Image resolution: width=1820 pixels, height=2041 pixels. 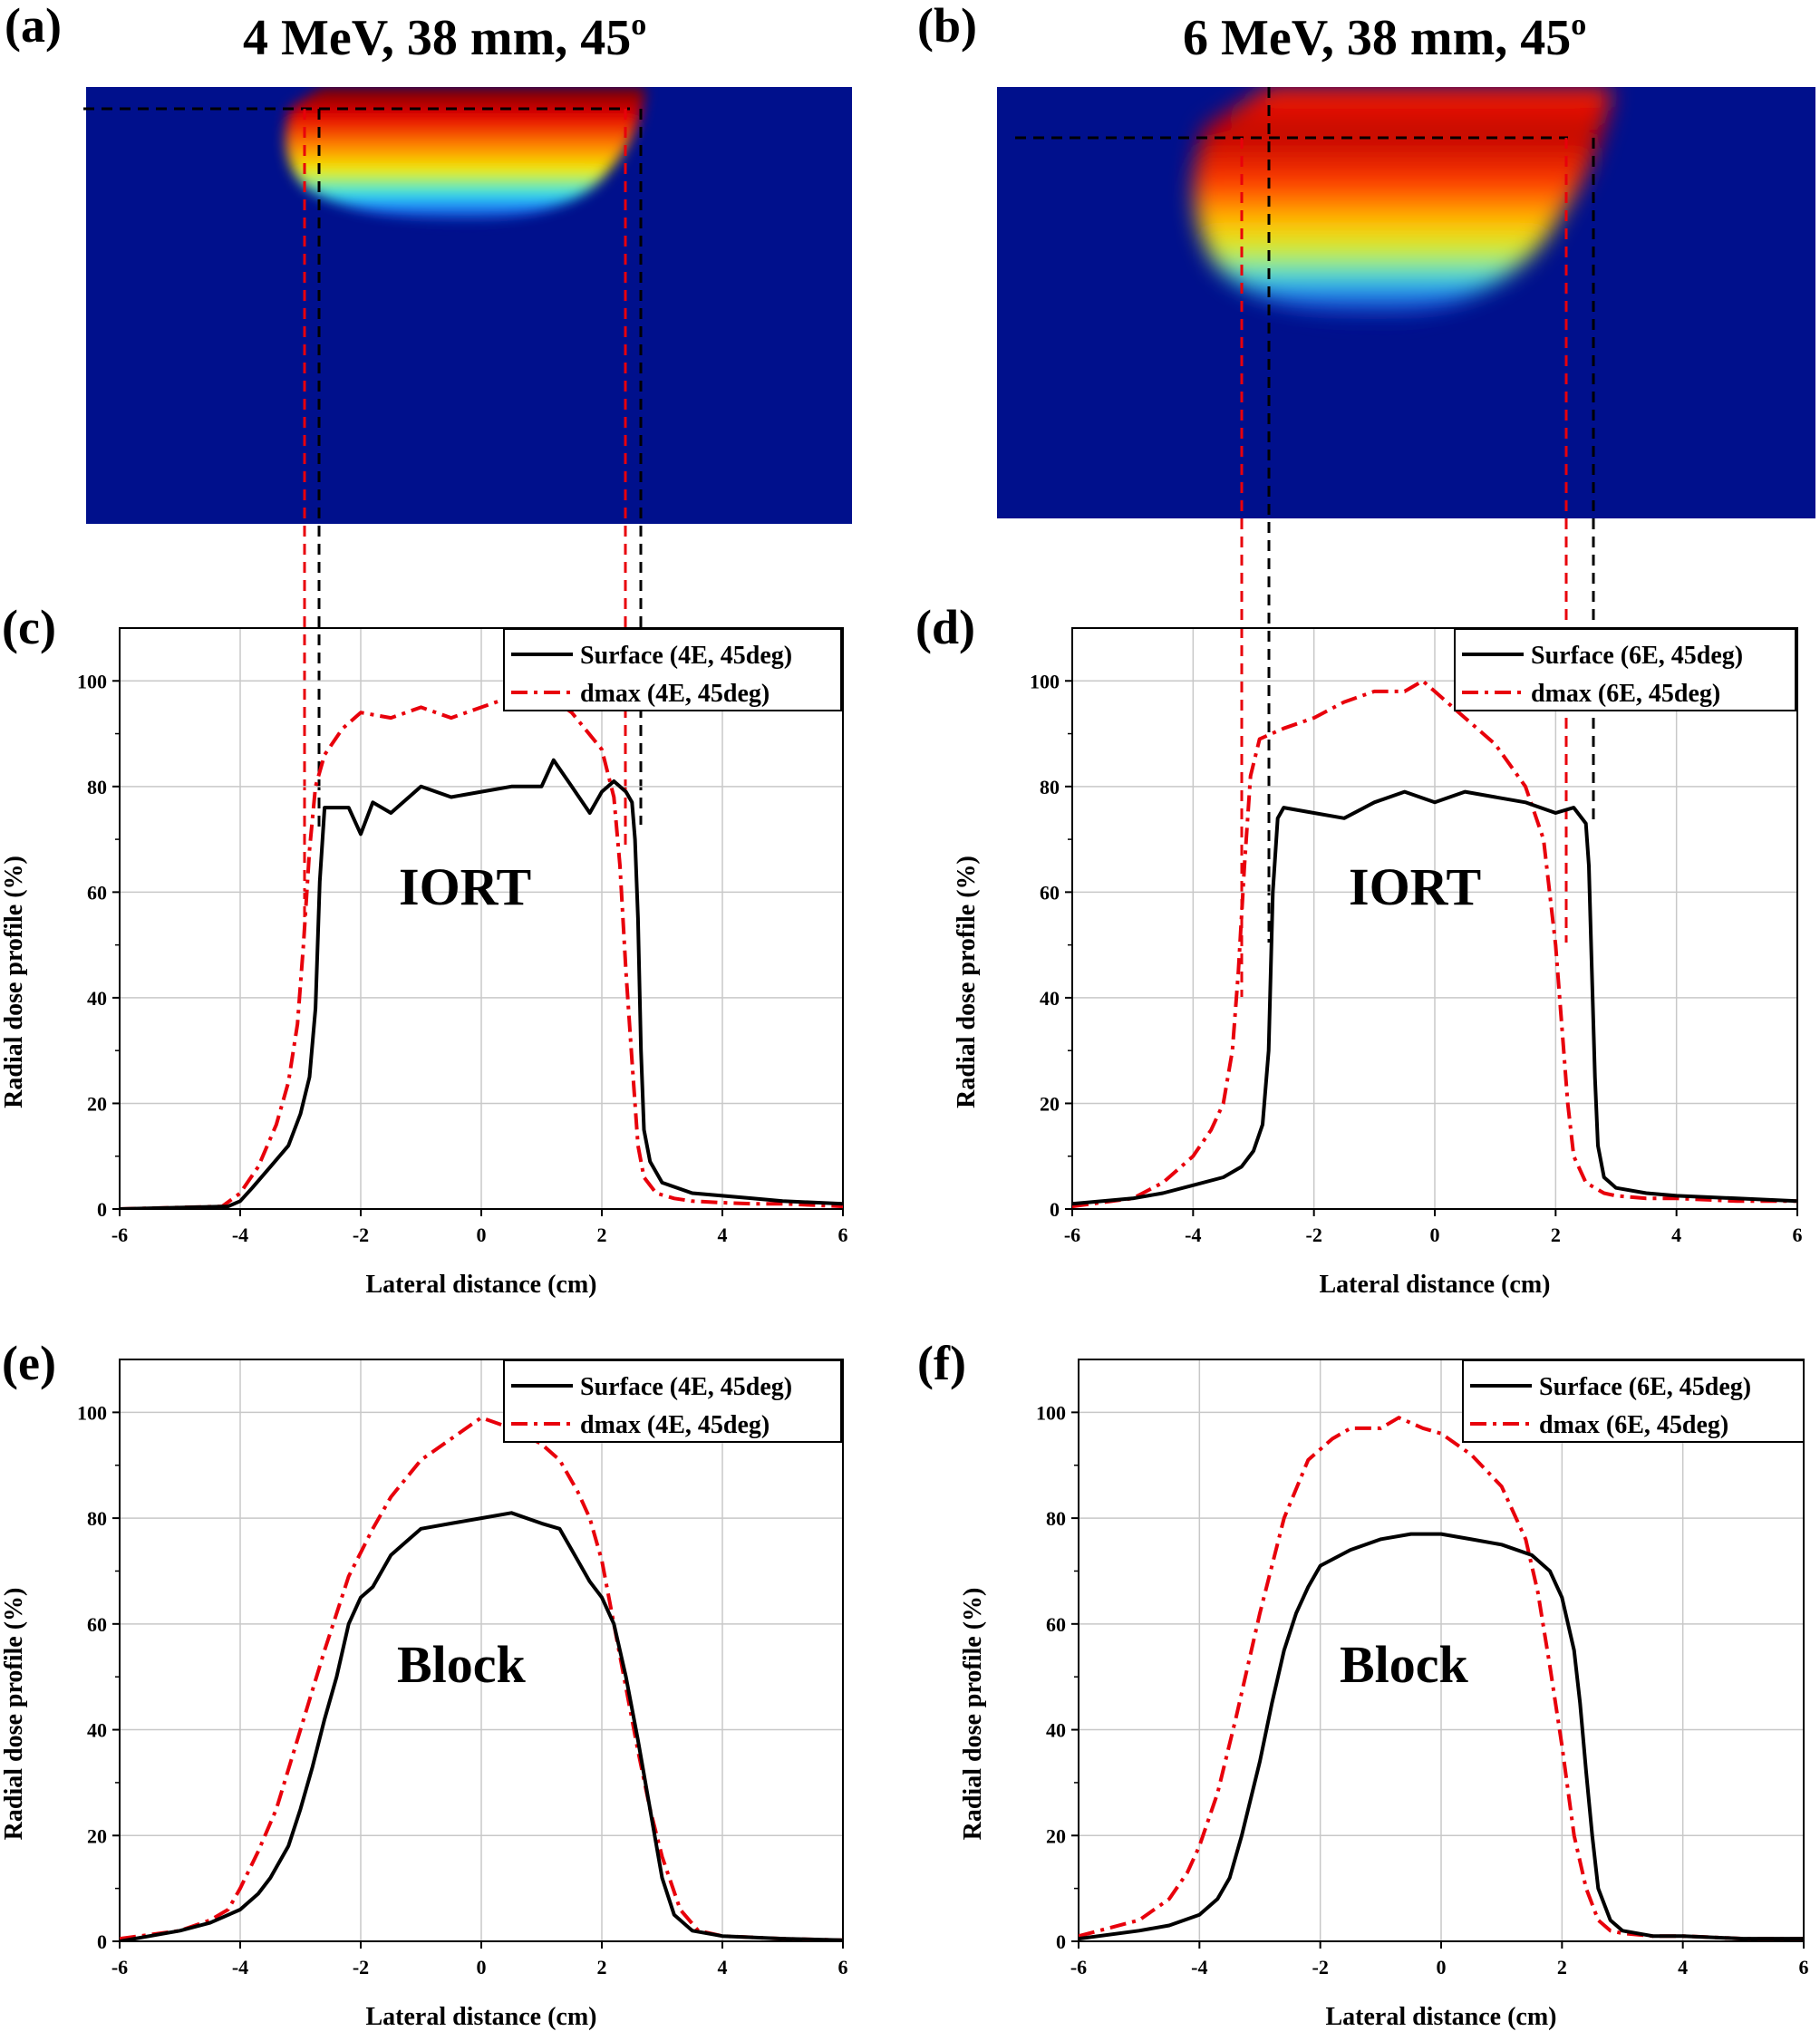 I want to click on heatmap-panel-b: (b) 6 MeV, 38 mm, 45o, so click(x=1366, y=259).